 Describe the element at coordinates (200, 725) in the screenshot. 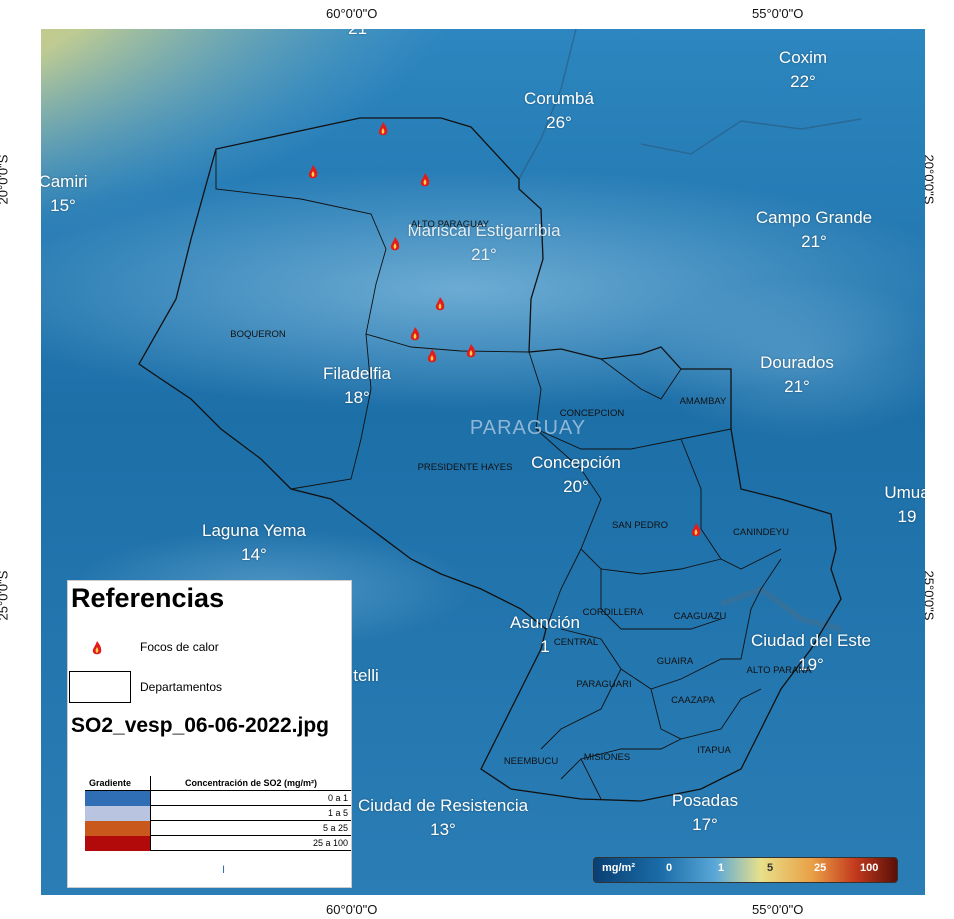

I see `legend-file-name: SO2_vesp_06-06-2022.jpg` at that location.